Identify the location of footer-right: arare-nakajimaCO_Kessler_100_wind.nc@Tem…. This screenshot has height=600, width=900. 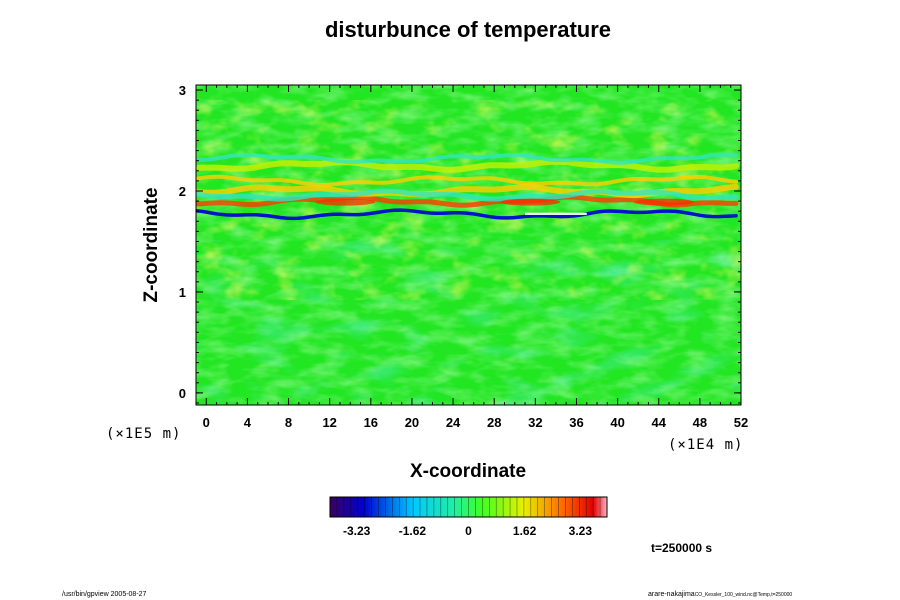
(720, 594).